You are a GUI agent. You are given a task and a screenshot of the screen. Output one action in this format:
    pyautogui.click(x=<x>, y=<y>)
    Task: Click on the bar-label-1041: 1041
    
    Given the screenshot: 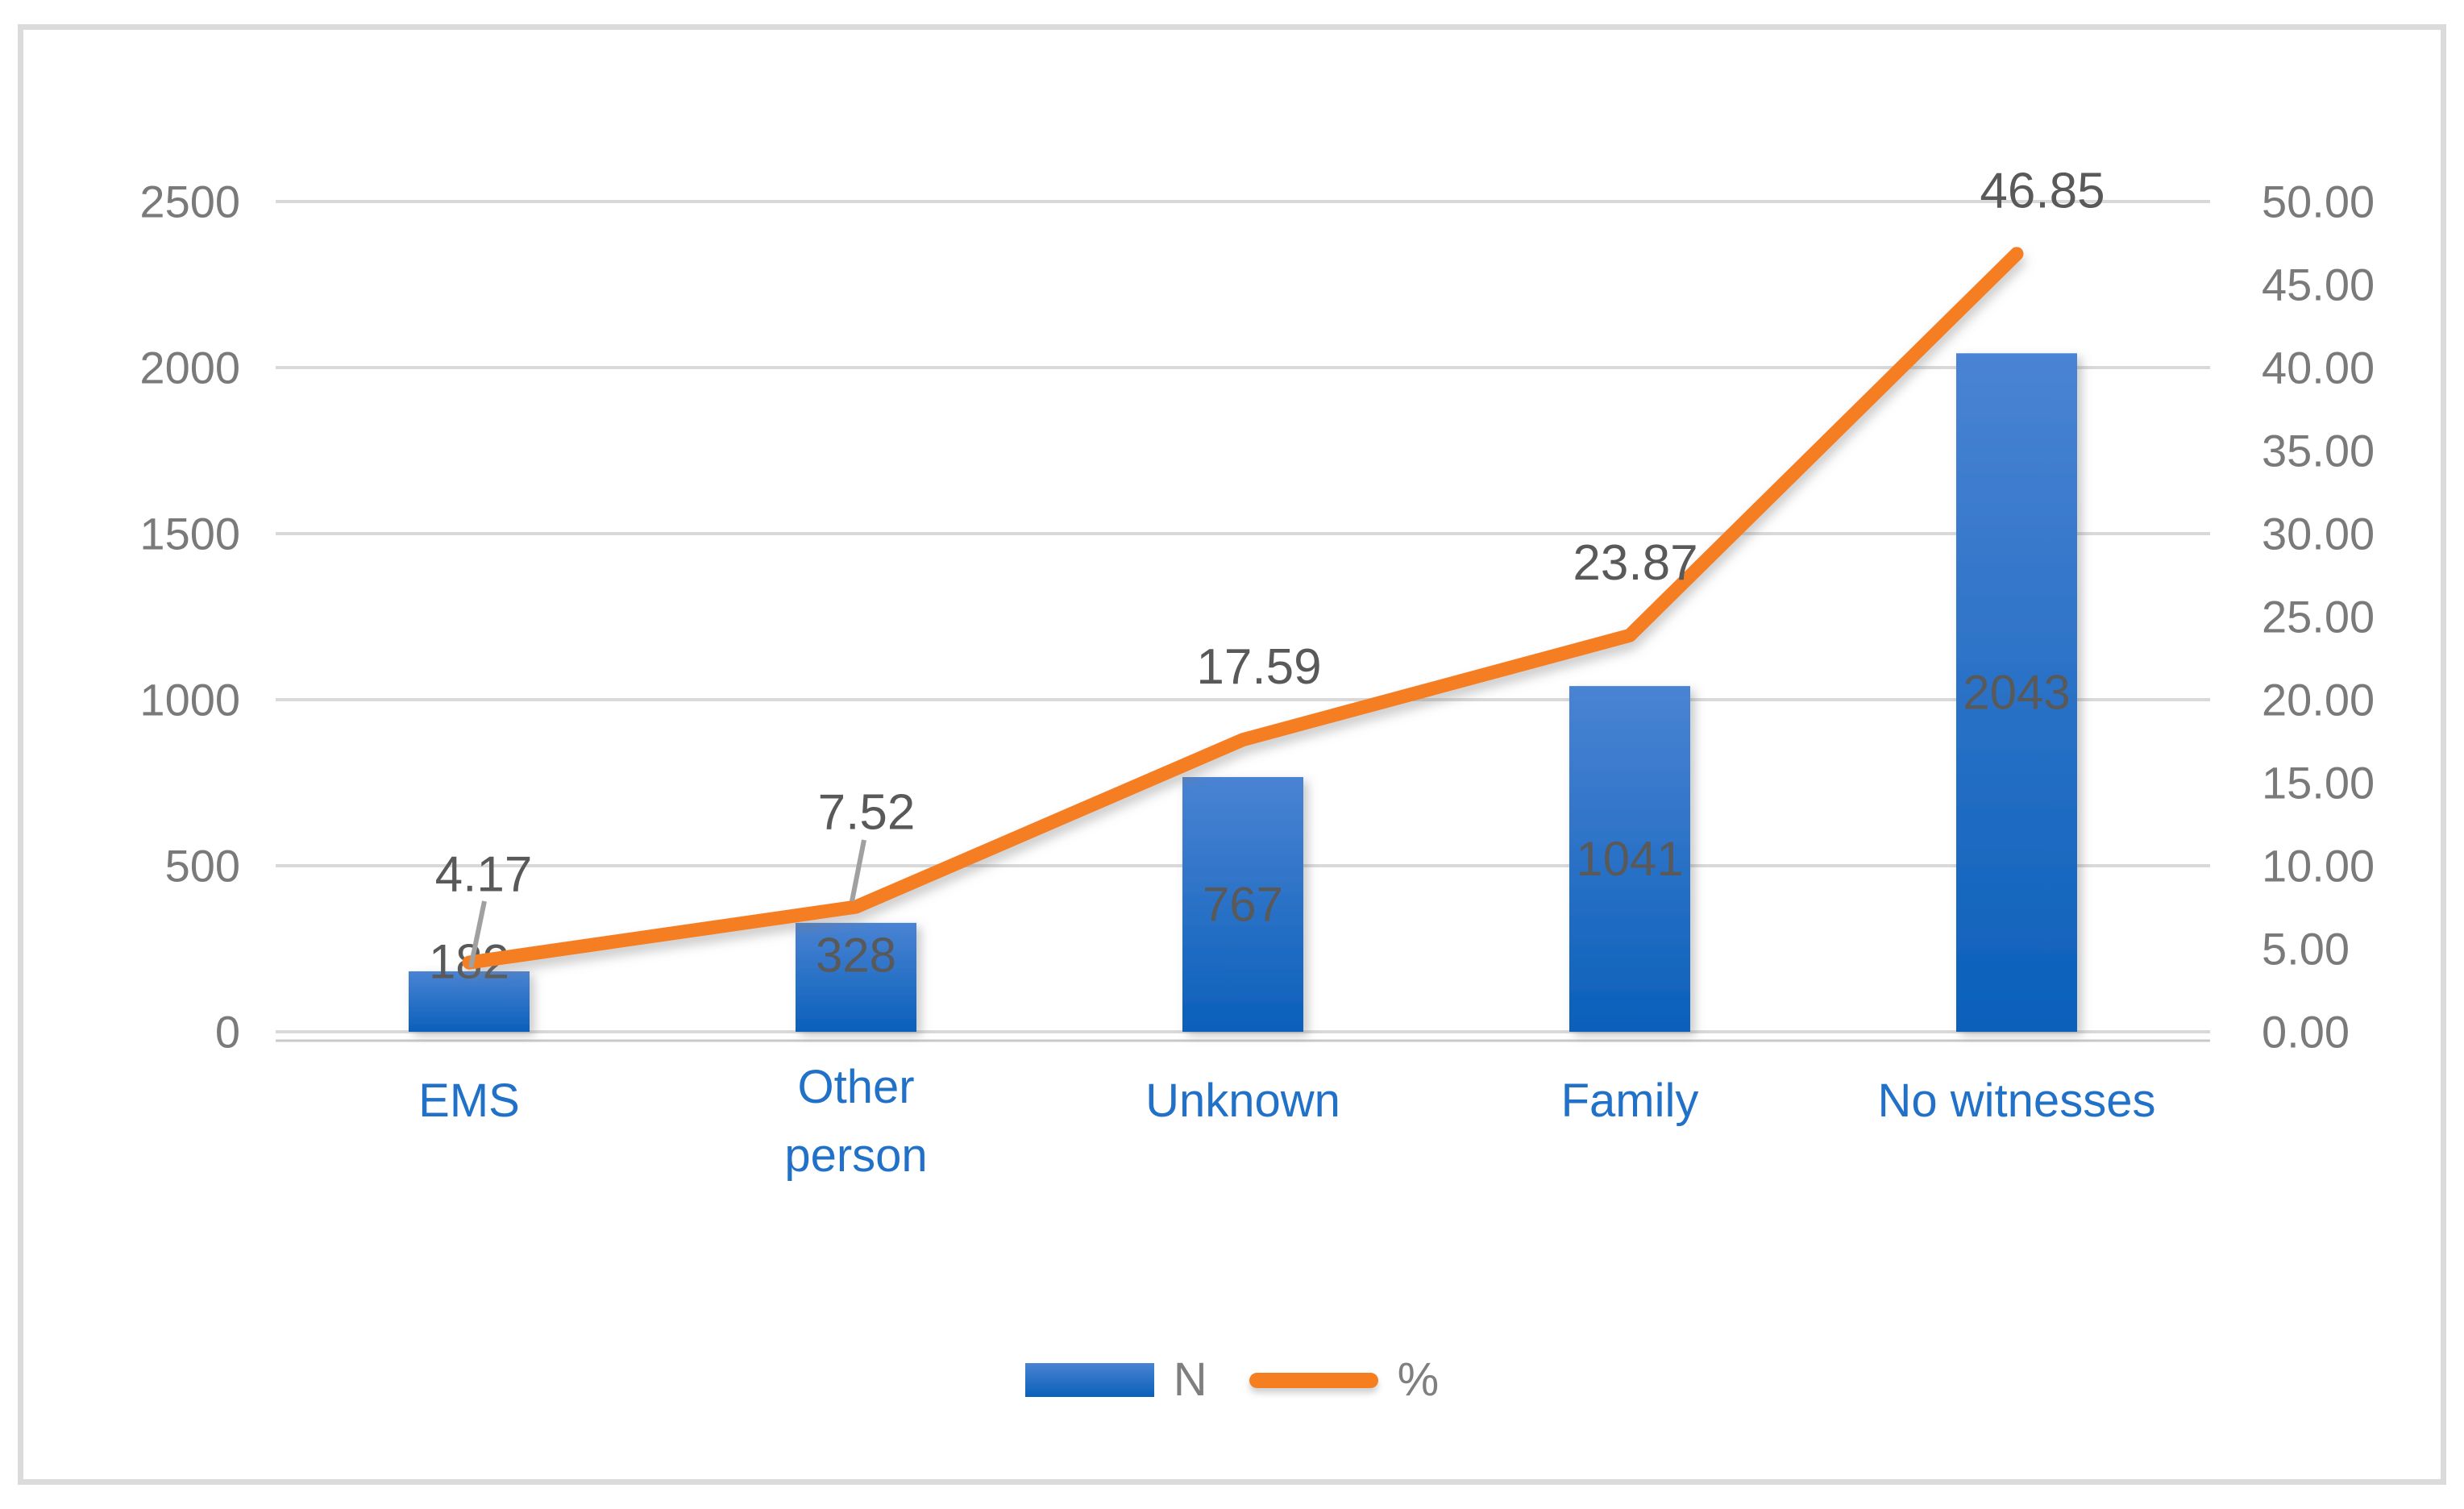 What is the action you would take?
    pyautogui.click(x=1630, y=859)
    